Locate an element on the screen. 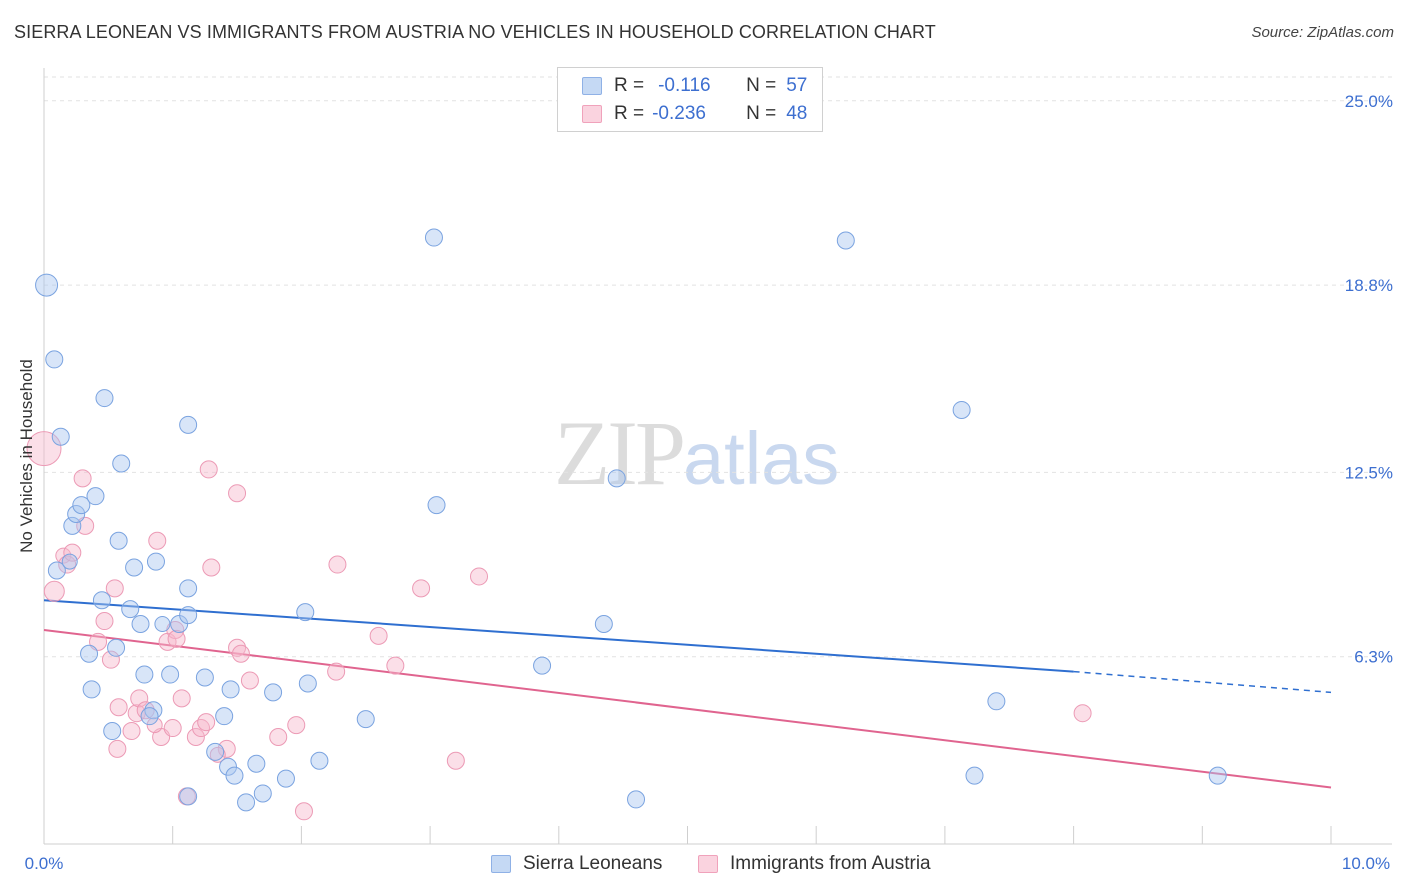 This screenshot has height=892, width=1406. legend-n-value: 48 is located at coordinates (797, 113).